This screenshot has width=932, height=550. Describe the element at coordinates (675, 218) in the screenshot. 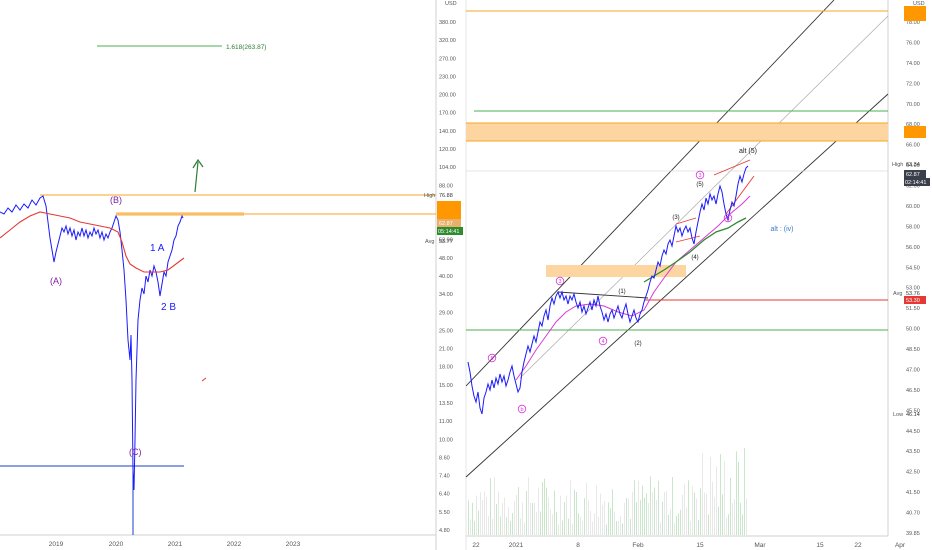

I see `wave-label-3: (3)` at that location.